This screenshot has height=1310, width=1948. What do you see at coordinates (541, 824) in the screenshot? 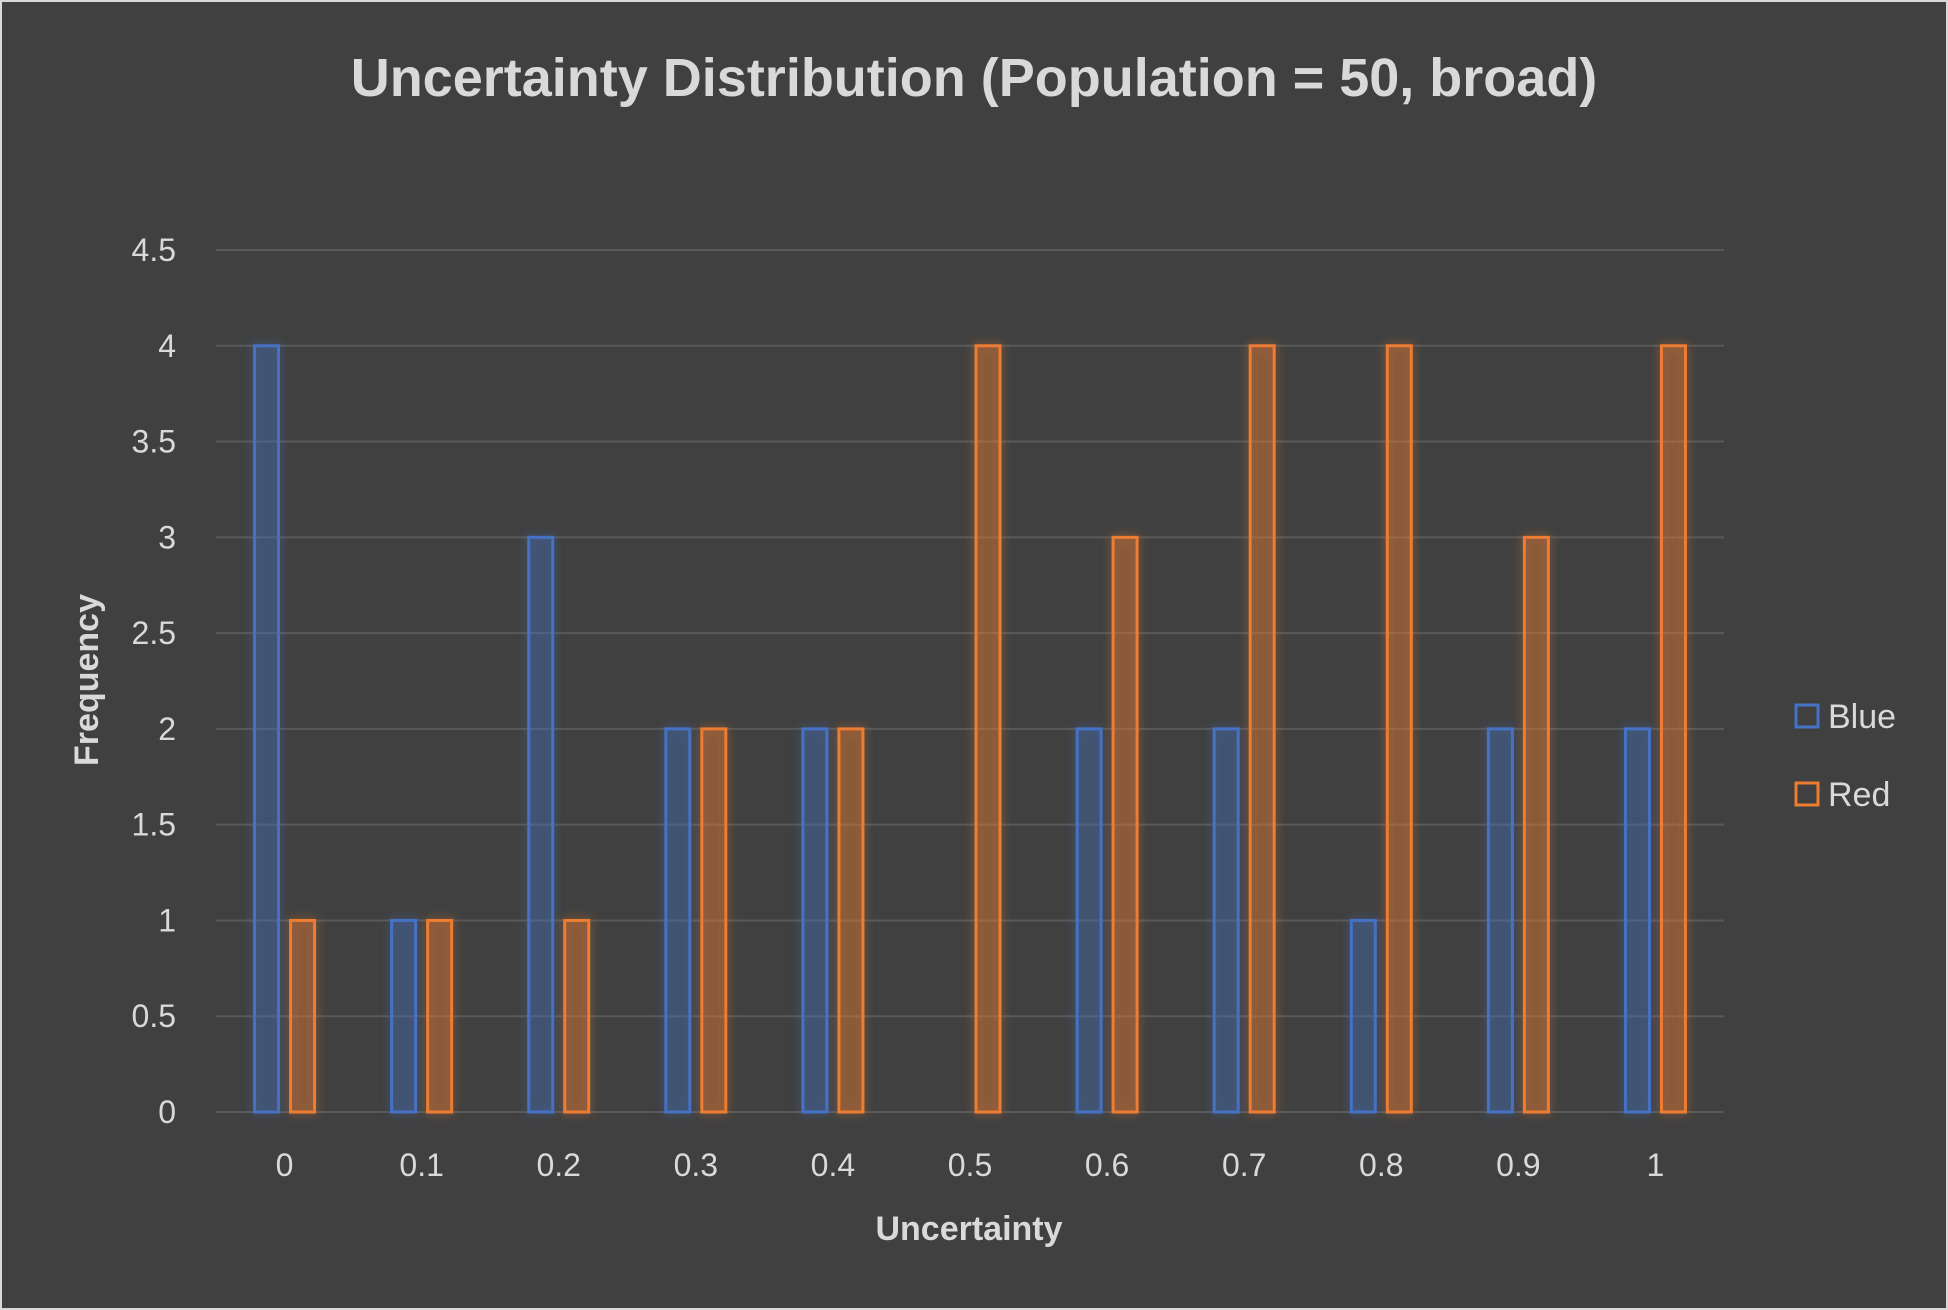
I see `bar-blue-0.2` at bounding box center [541, 824].